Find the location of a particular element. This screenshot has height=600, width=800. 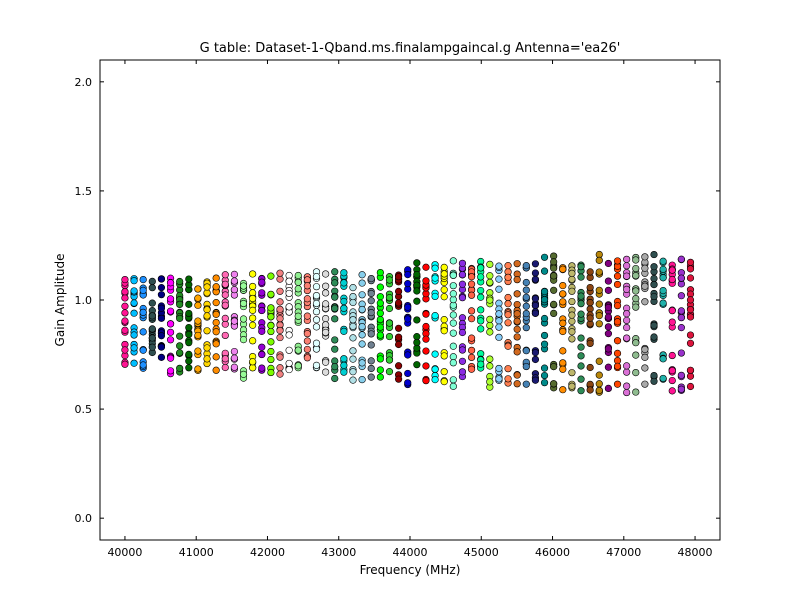

x-tick-label: 46000 is located at coordinates (552, 552).